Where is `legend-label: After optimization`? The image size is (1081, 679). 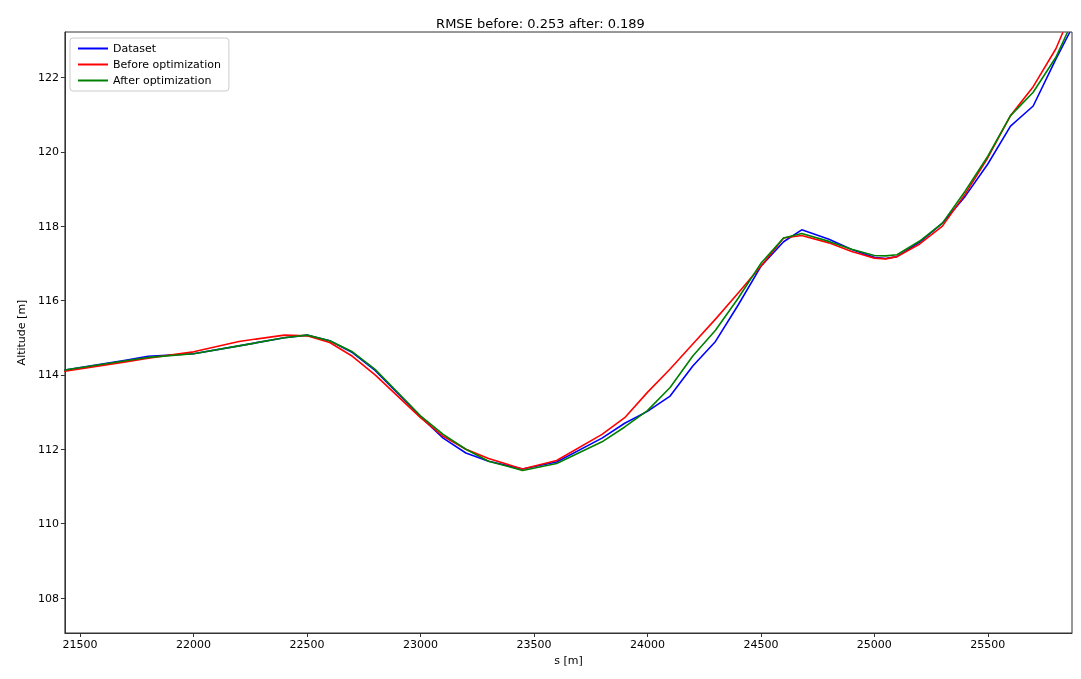 legend-label: After optimization is located at coordinates (162, 80).